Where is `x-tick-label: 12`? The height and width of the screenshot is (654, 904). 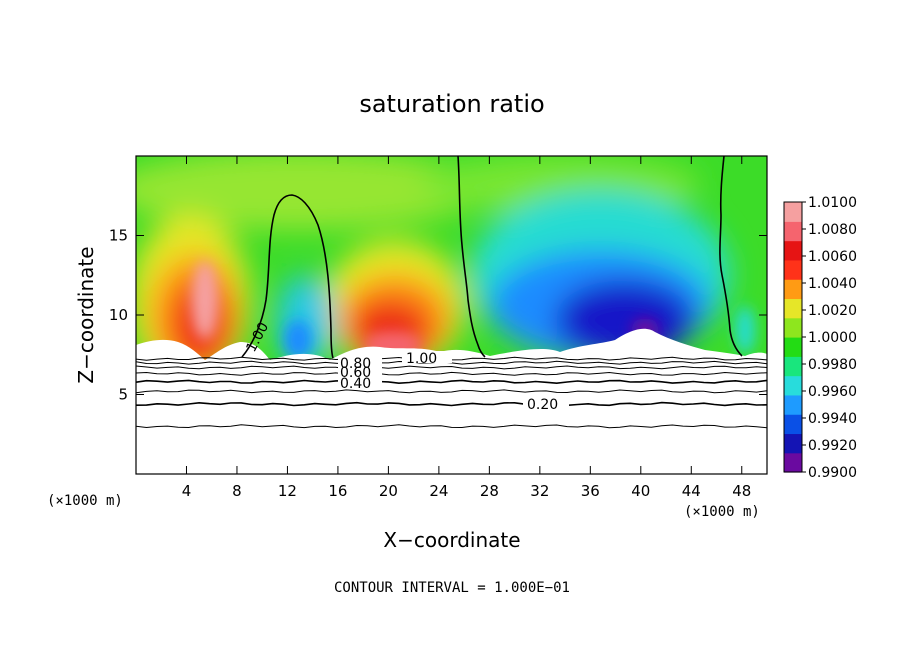
x-tick-label: 12 is located at coordinates (287, 491).